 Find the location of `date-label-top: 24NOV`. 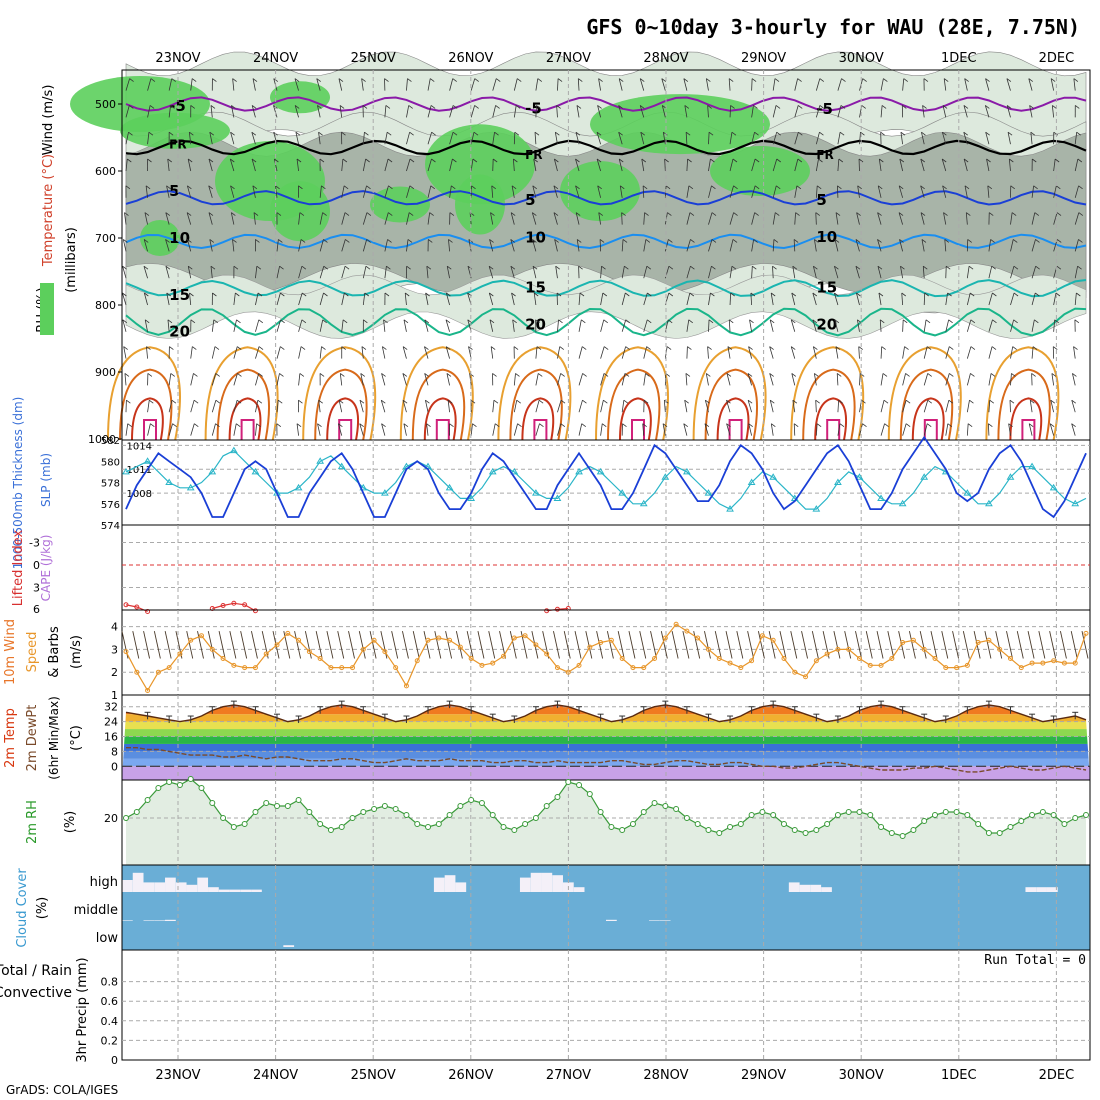

date-label-top: 24NOV is located at coordinates (275, 58).